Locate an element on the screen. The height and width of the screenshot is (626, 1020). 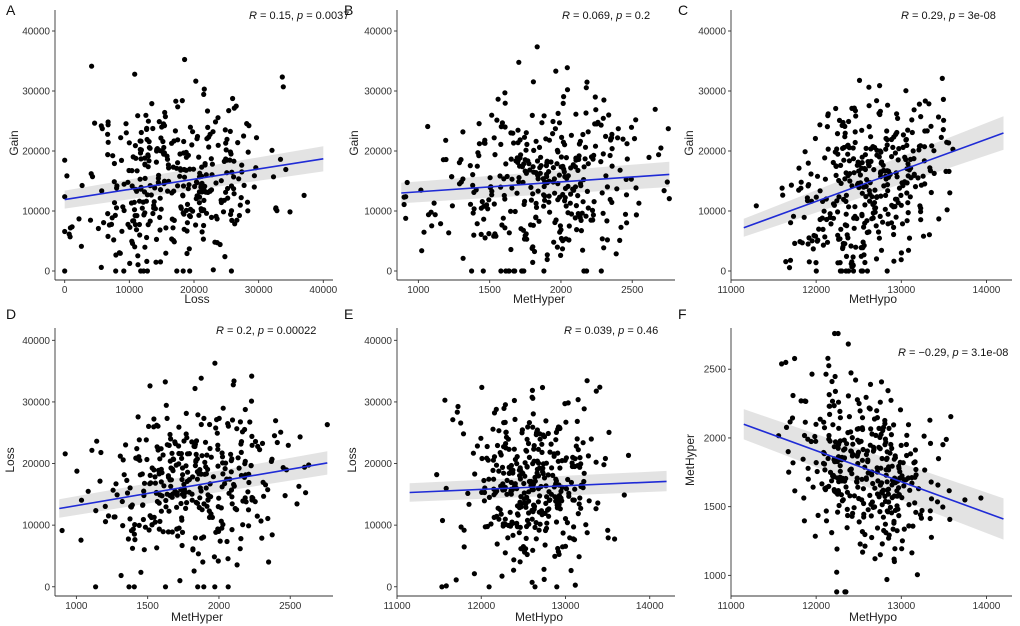
panel-a-r-symbol: R is located at coordinates (253, 16).